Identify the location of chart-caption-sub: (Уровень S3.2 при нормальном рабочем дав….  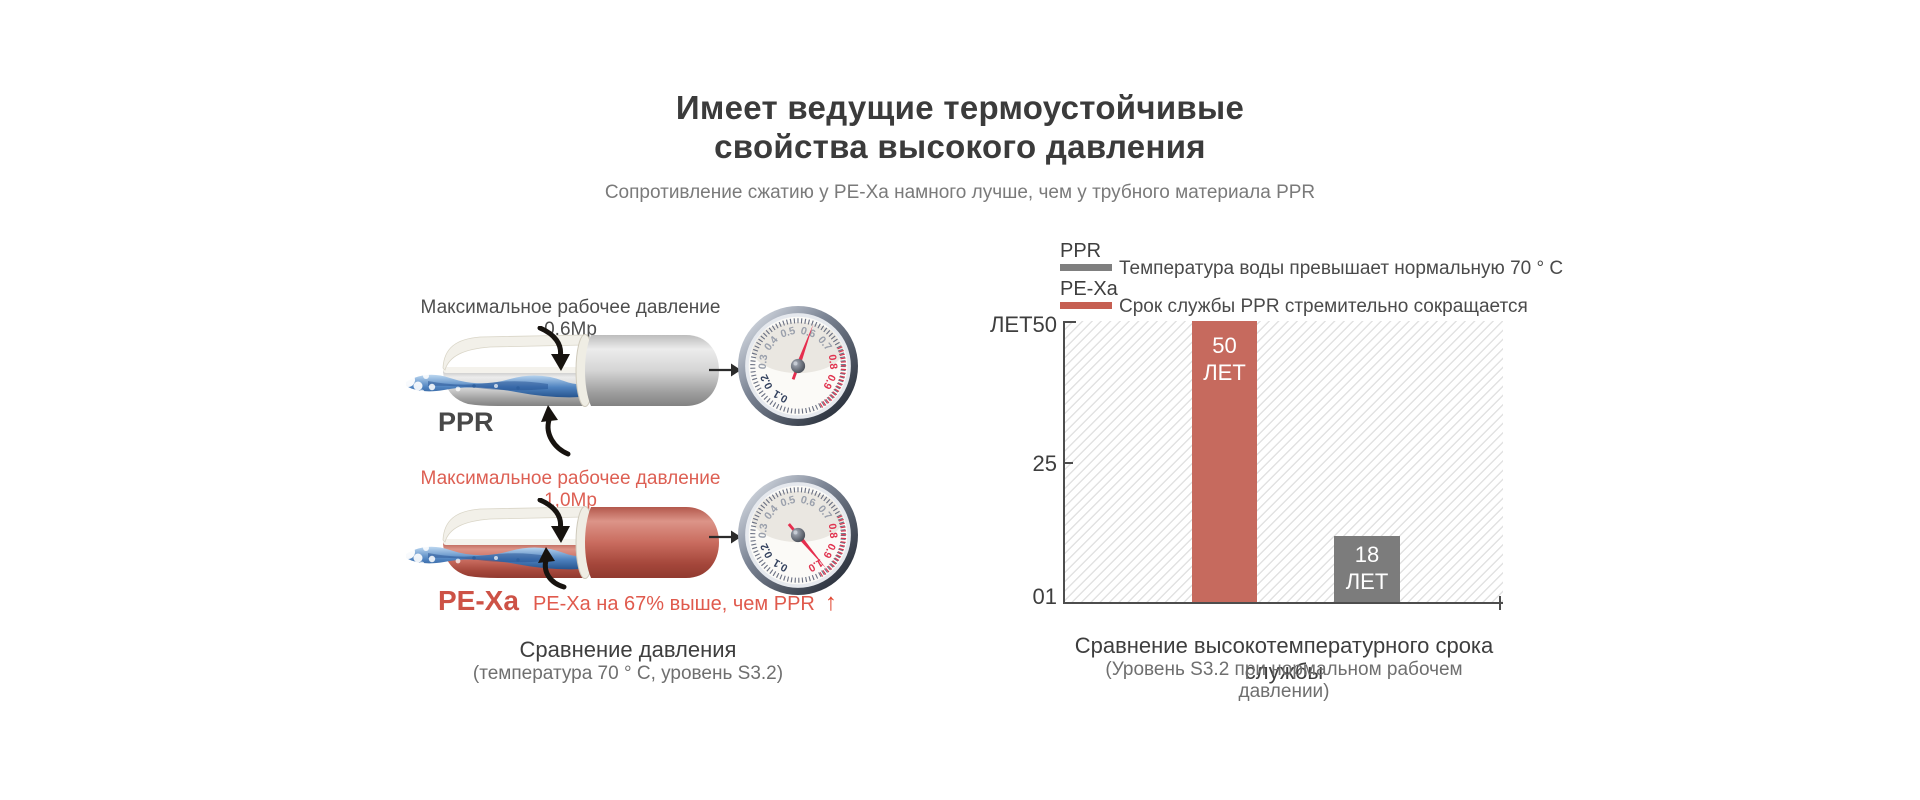
(1284, 680).